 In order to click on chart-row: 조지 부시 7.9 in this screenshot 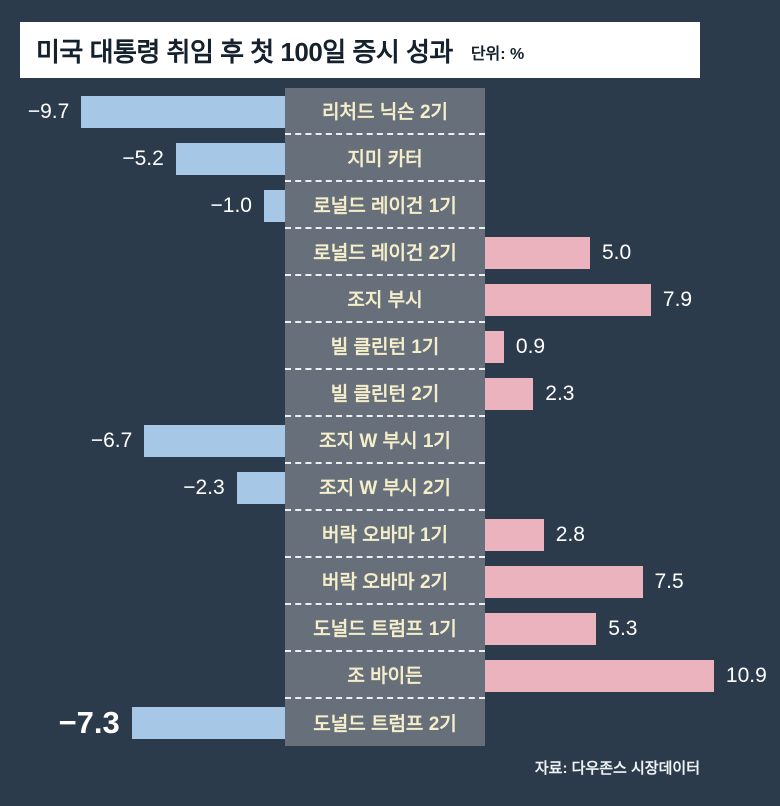, I will do `click(390, 299)`.